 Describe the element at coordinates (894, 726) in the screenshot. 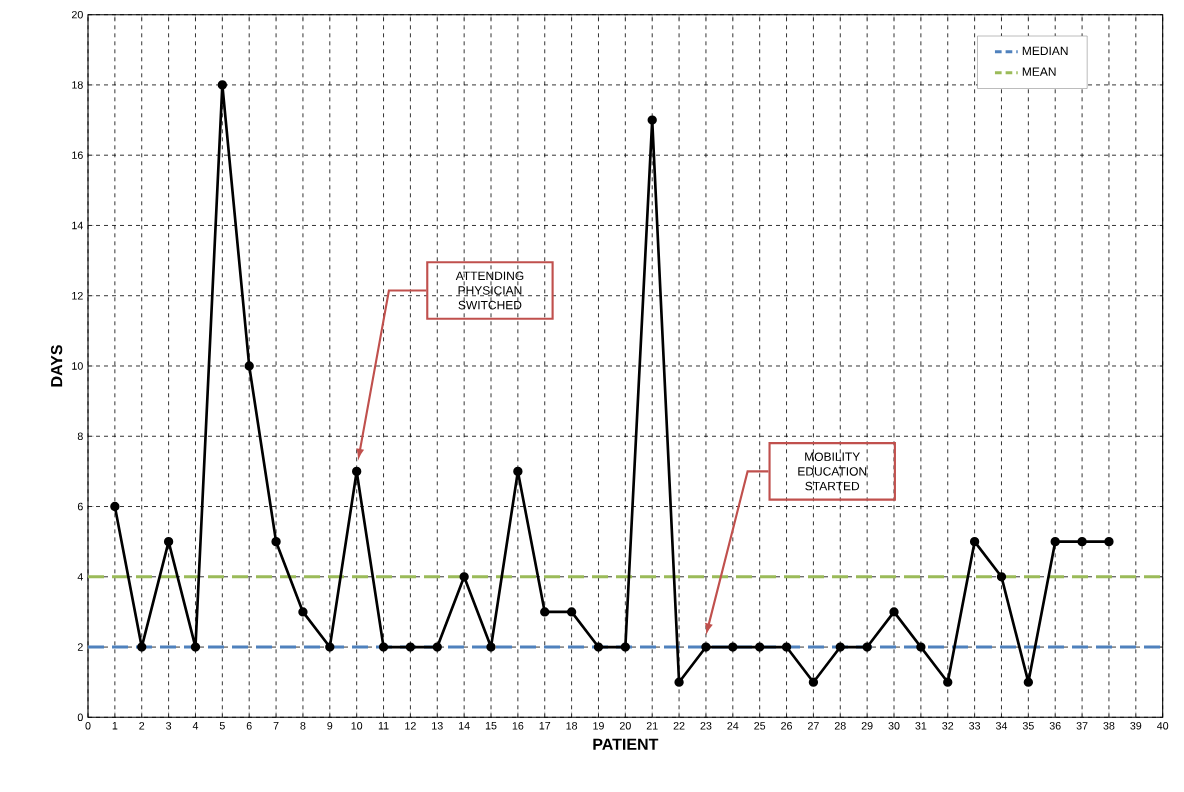

I see `x-tick-label: 30` at that location.